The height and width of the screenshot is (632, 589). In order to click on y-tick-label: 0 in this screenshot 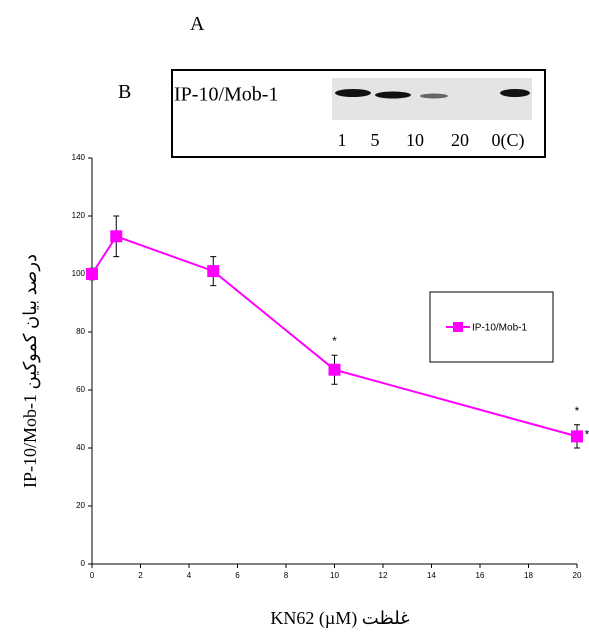, I will do `click(83, 563)`.